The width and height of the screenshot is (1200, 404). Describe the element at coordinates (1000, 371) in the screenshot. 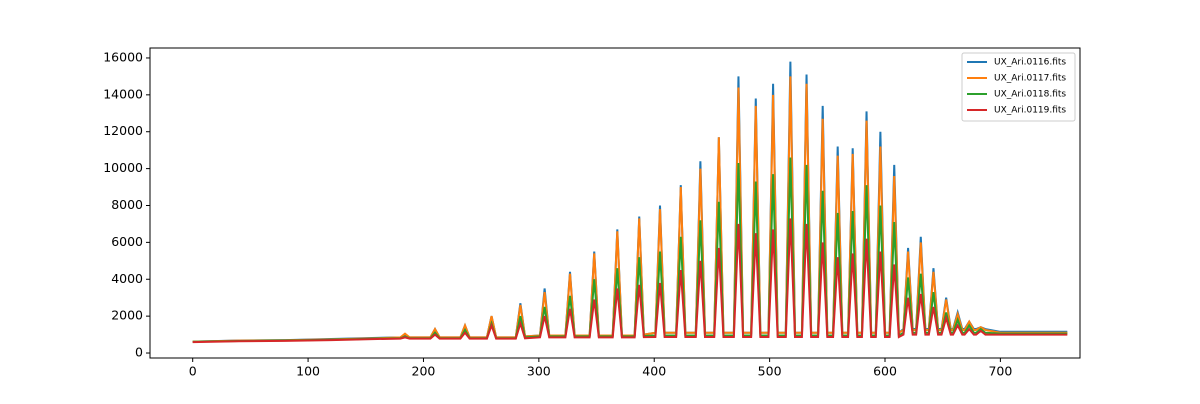

I see `x-tick-label: 700` at that location.